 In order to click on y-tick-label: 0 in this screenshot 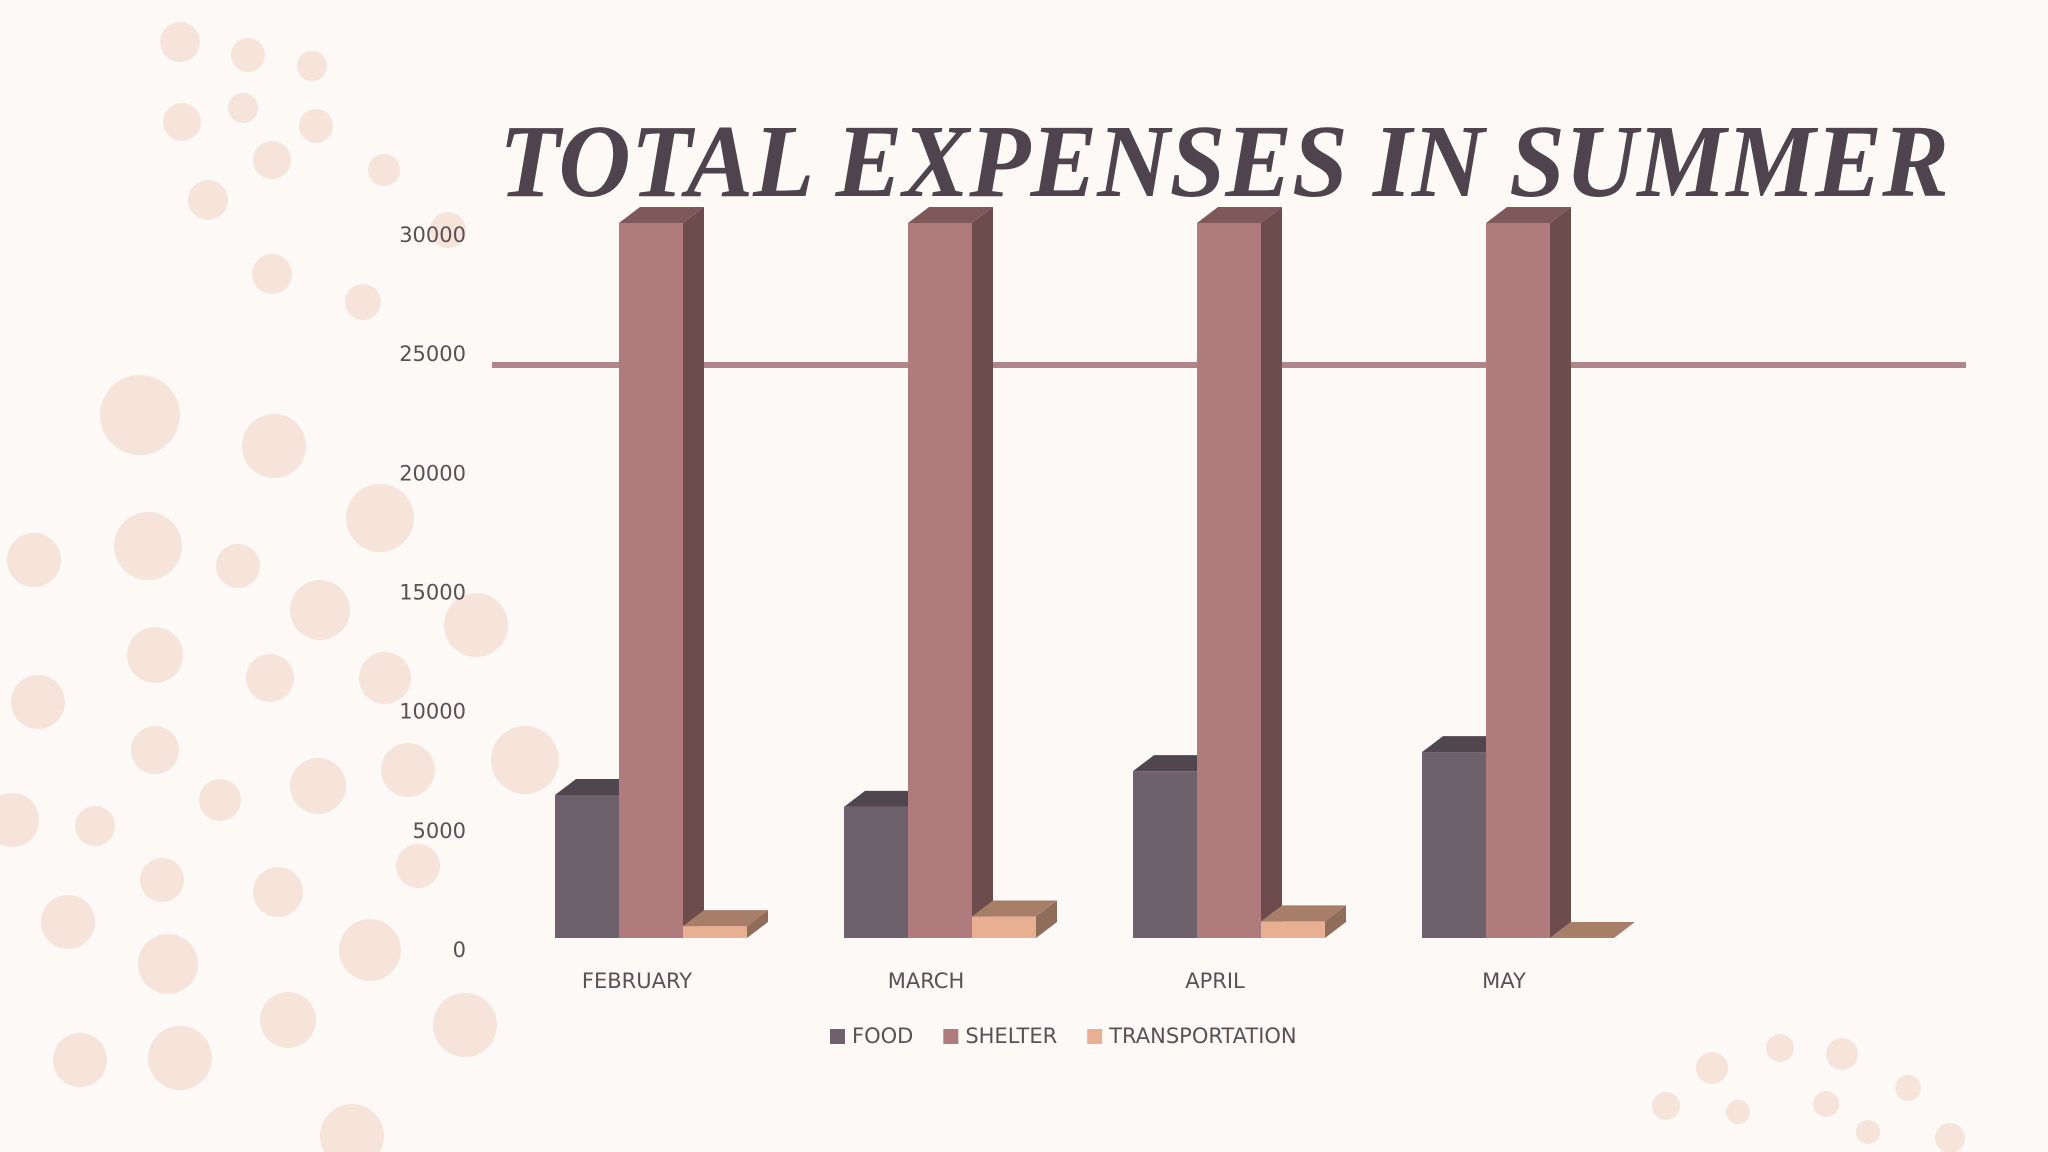, I will do `click(459, 950)`.